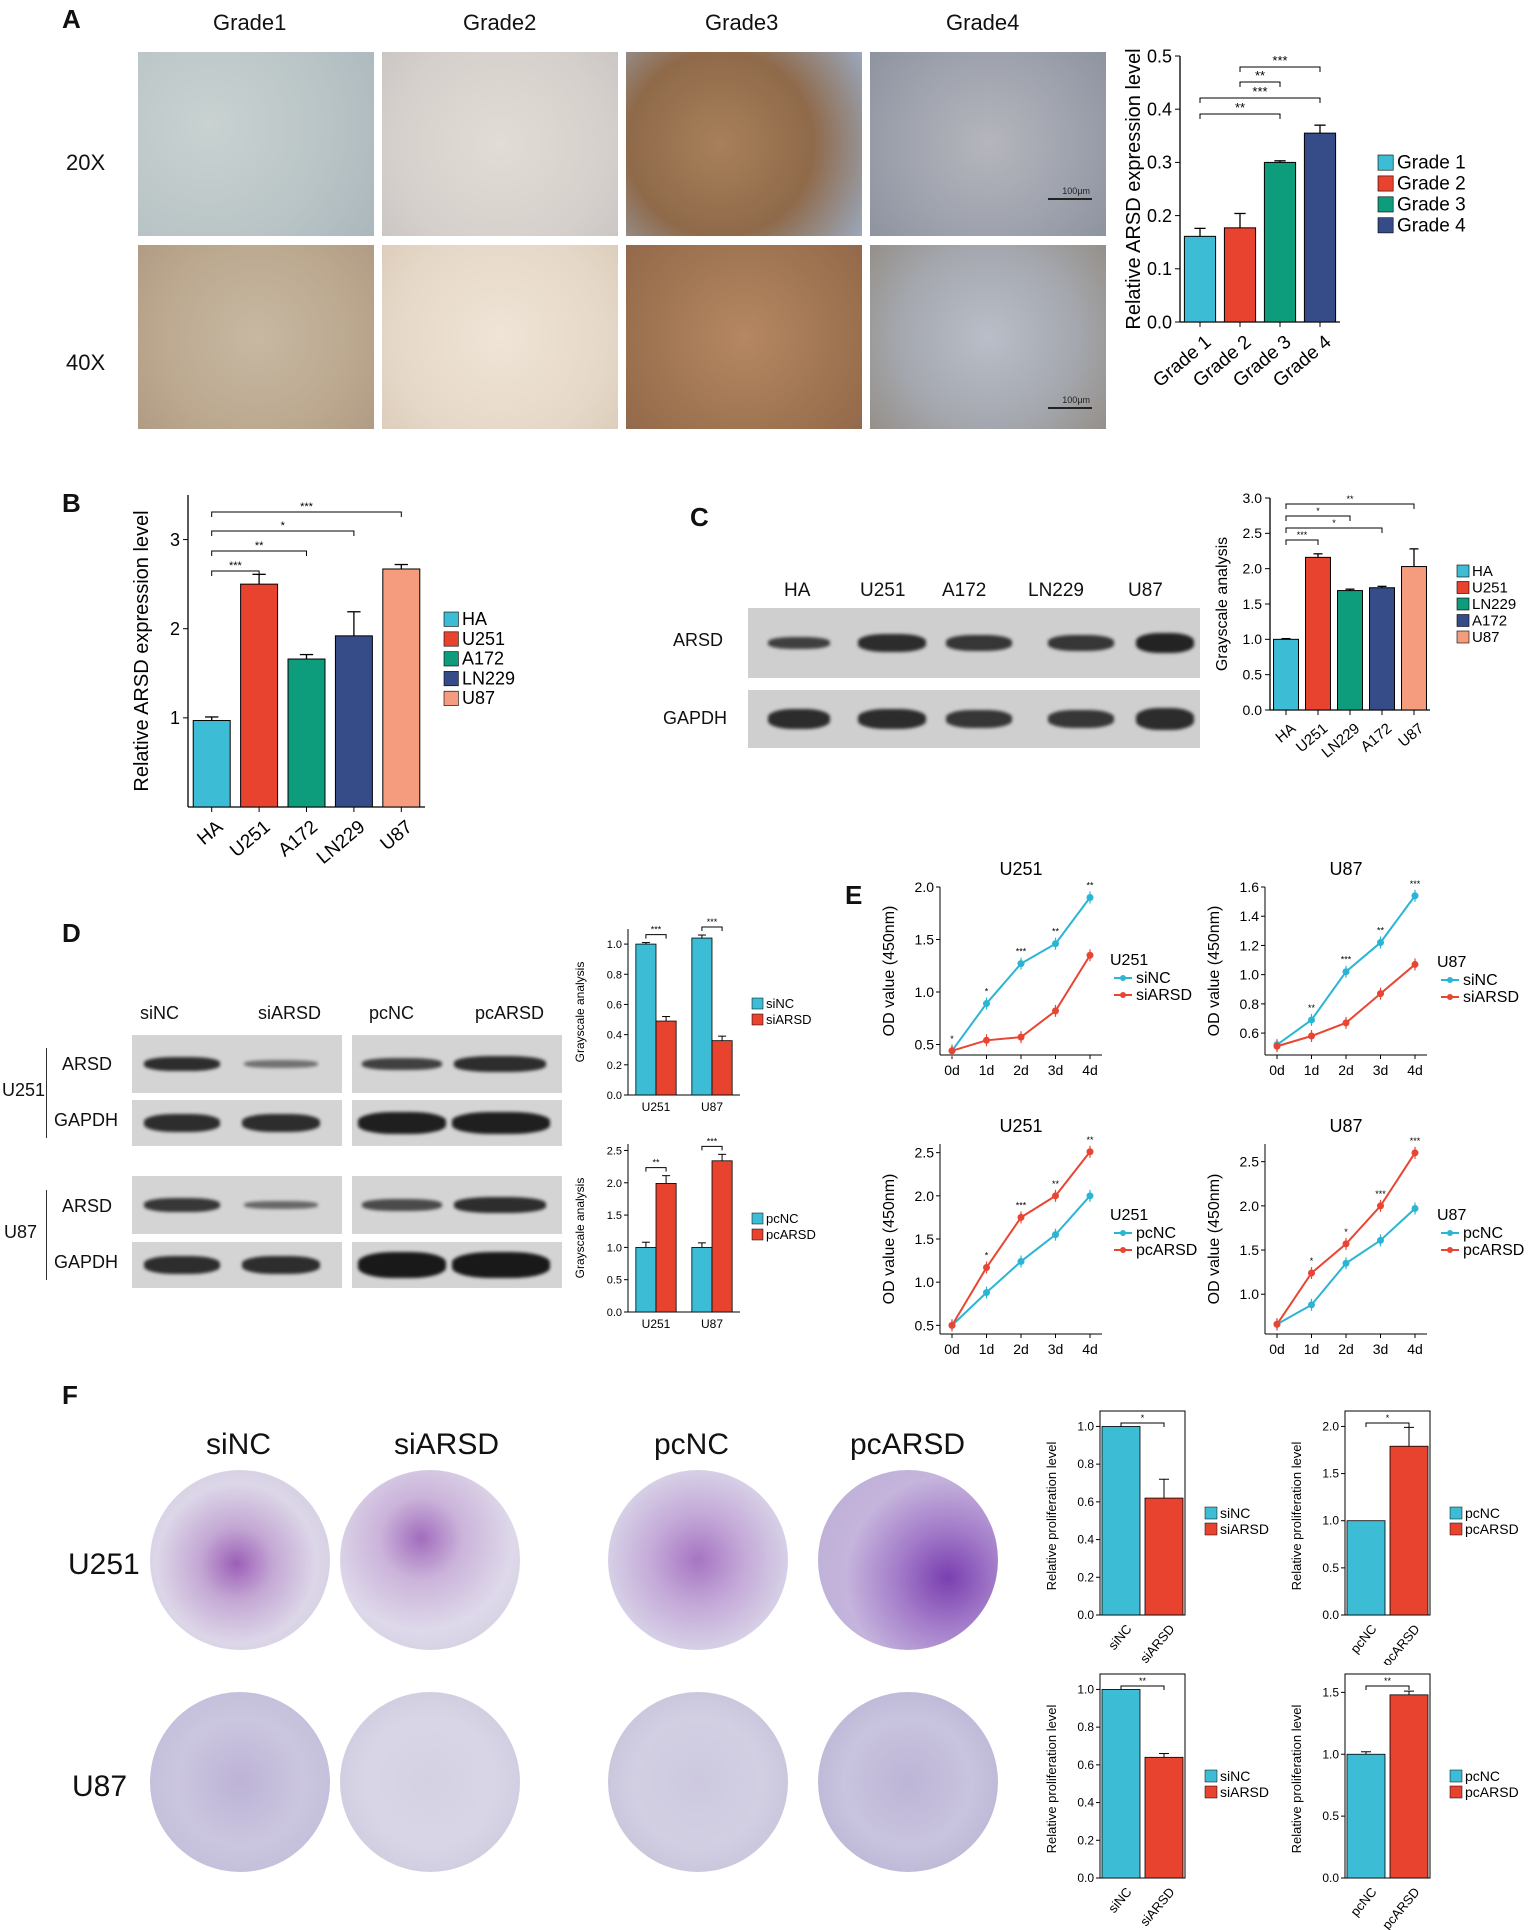 This screenshot has height=1930, width=1535. What do you see at coordinates (1381, 1070) in the screenshot?
I see `x-tick-label: 3d` at bounding box center [1381, 1070].